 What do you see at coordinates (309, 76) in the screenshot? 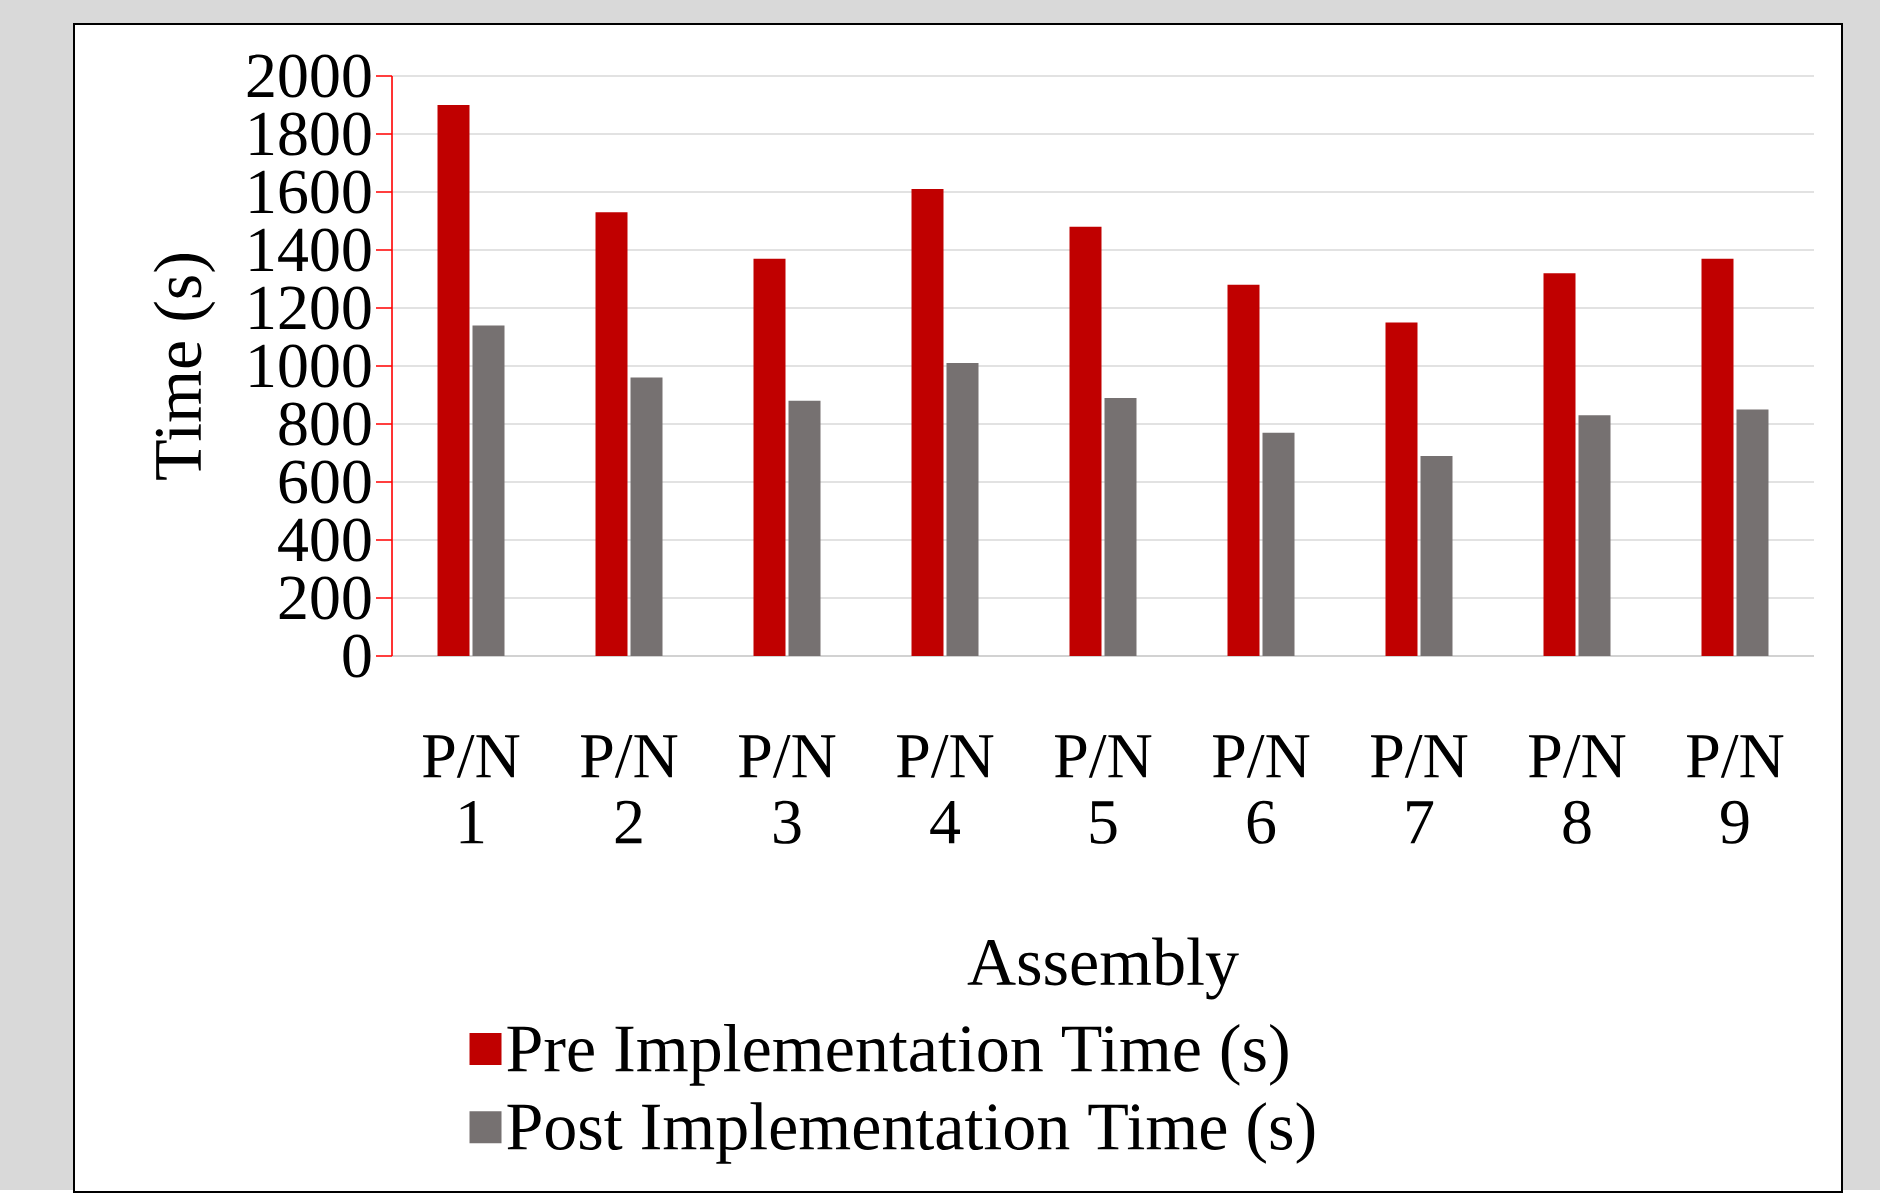
I see `y-tick-label: 2000` at bounding box center [309, 76].